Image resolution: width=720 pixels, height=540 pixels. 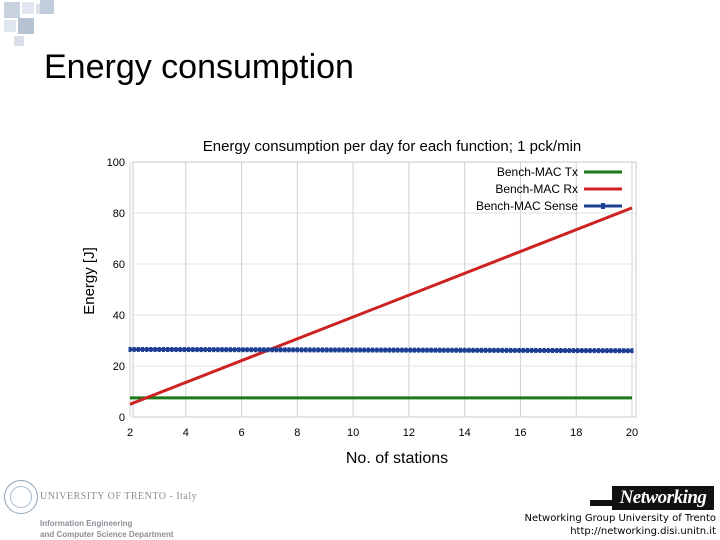 What do you see at coordinates (520, 433) in the screenshot?
I see `x-tick-label: 16` at bounding box center [520, 433].